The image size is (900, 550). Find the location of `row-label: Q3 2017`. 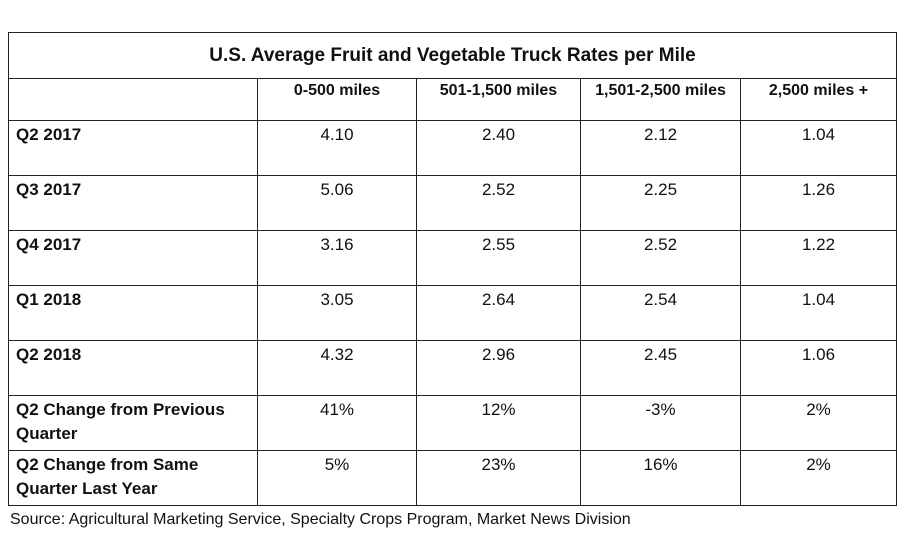

row-label: Q3 2017 is located at coordinates (133, 203).